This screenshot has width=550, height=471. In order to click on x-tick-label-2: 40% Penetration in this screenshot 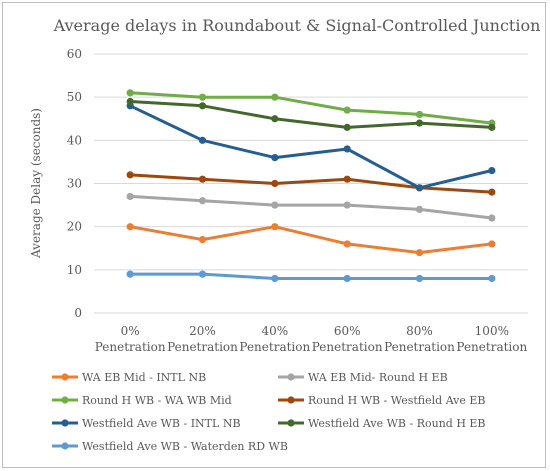, I will do `click(274, 339)`.